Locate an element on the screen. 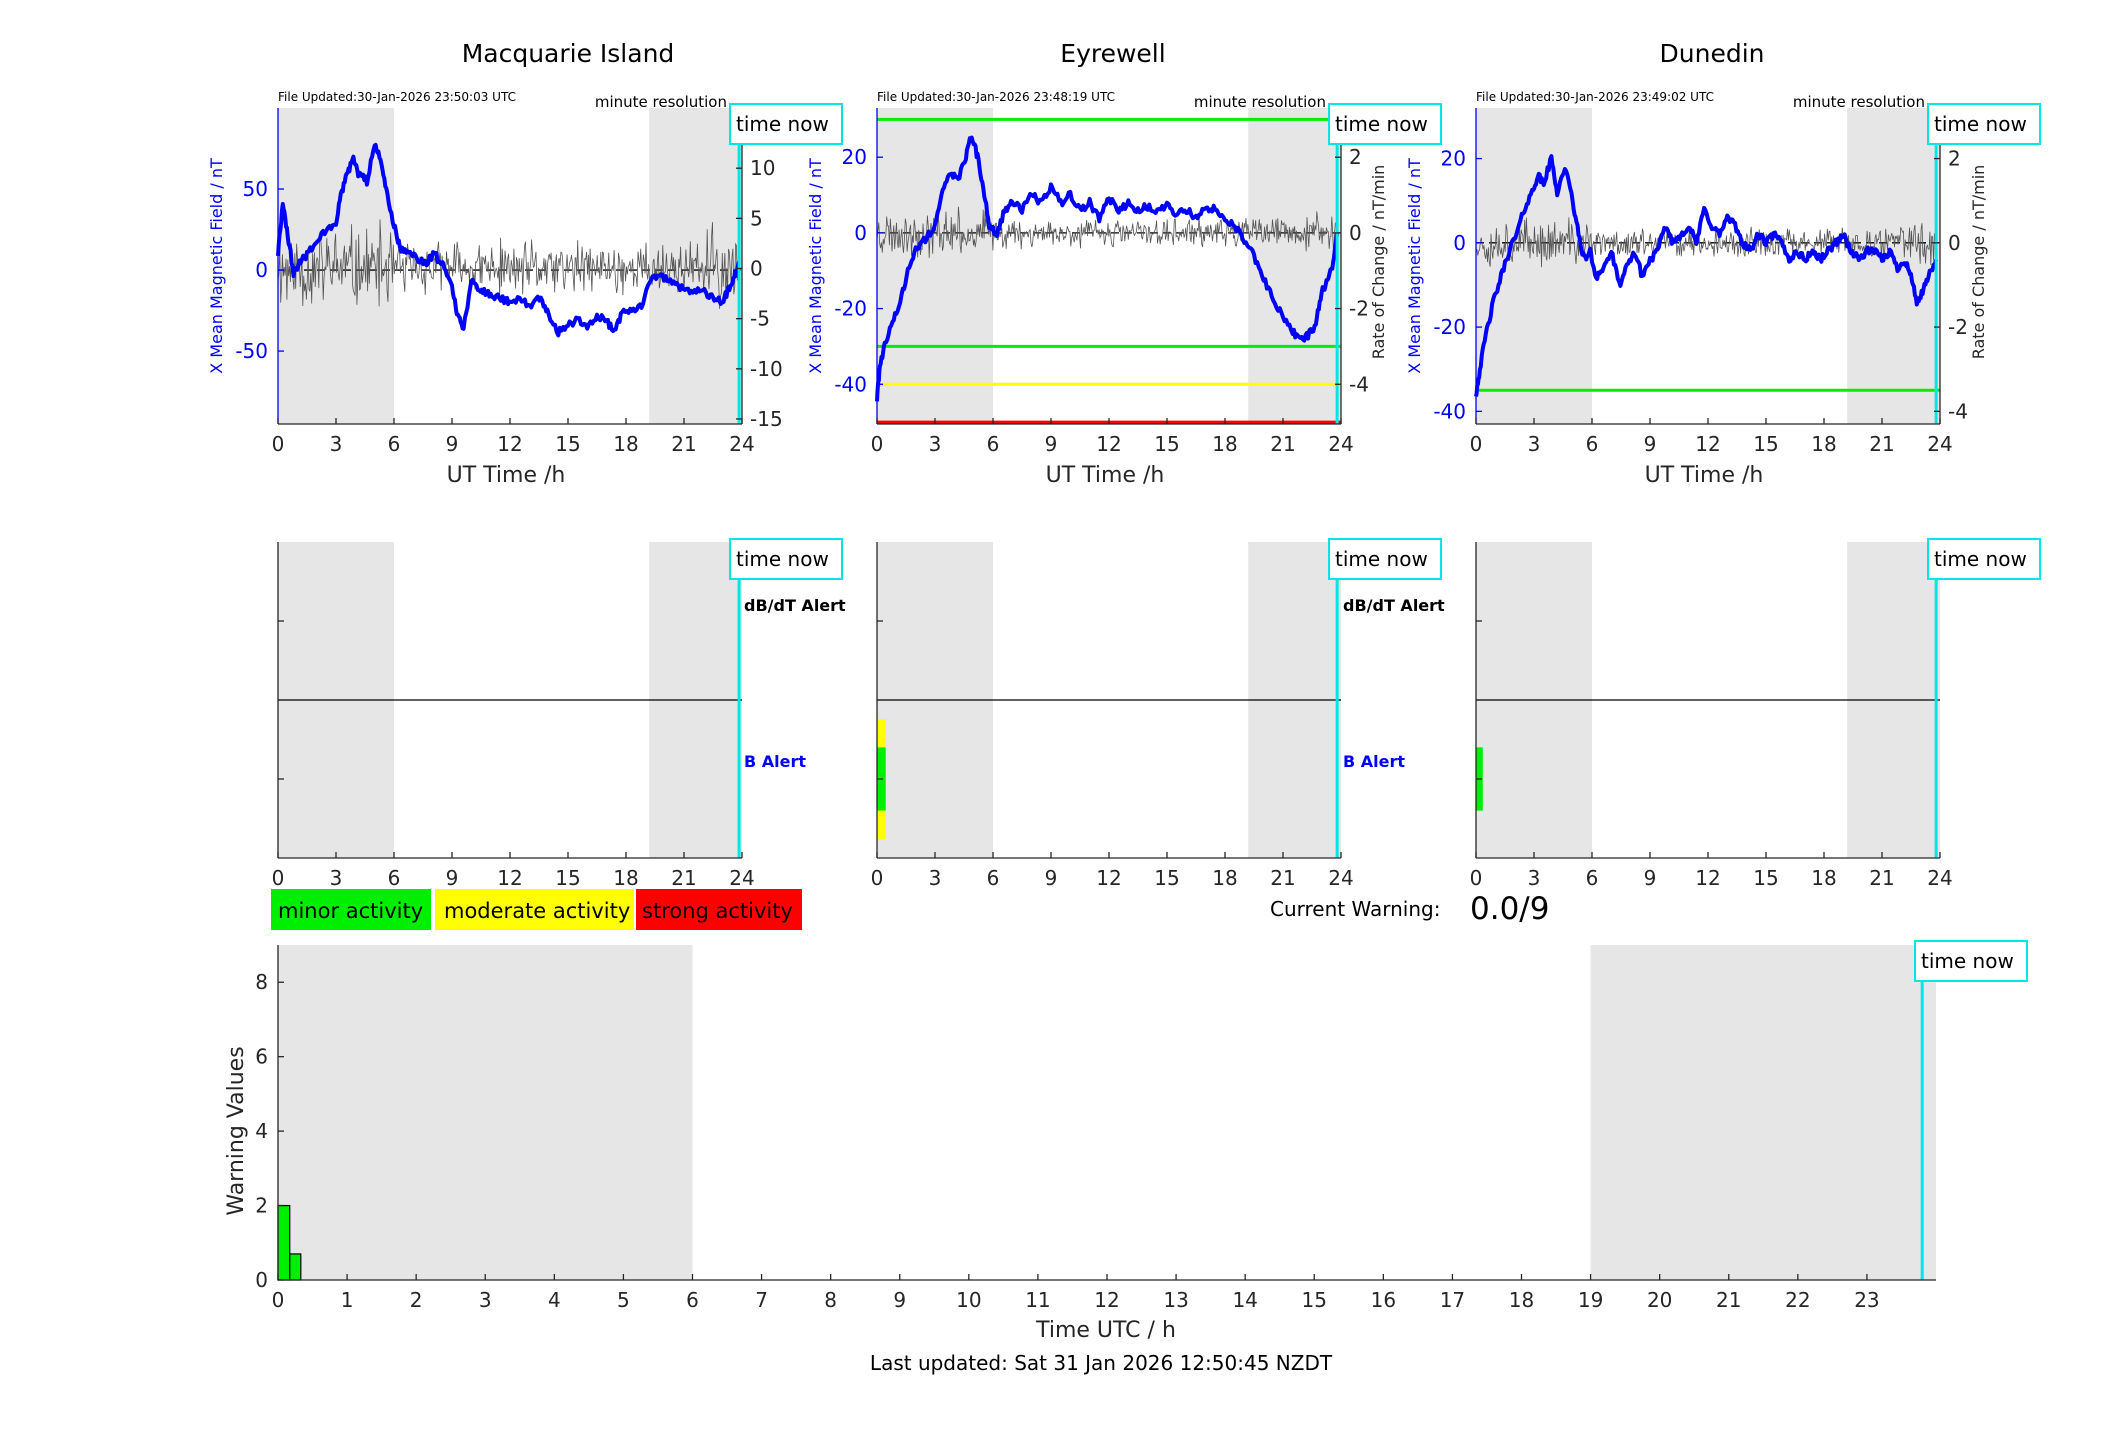 This screenshot has width=2117, height=1437. alert-chart-dunedin: 0 3 6 9 12 15 18 21 24 time now is located at coordinates (1755, 714).